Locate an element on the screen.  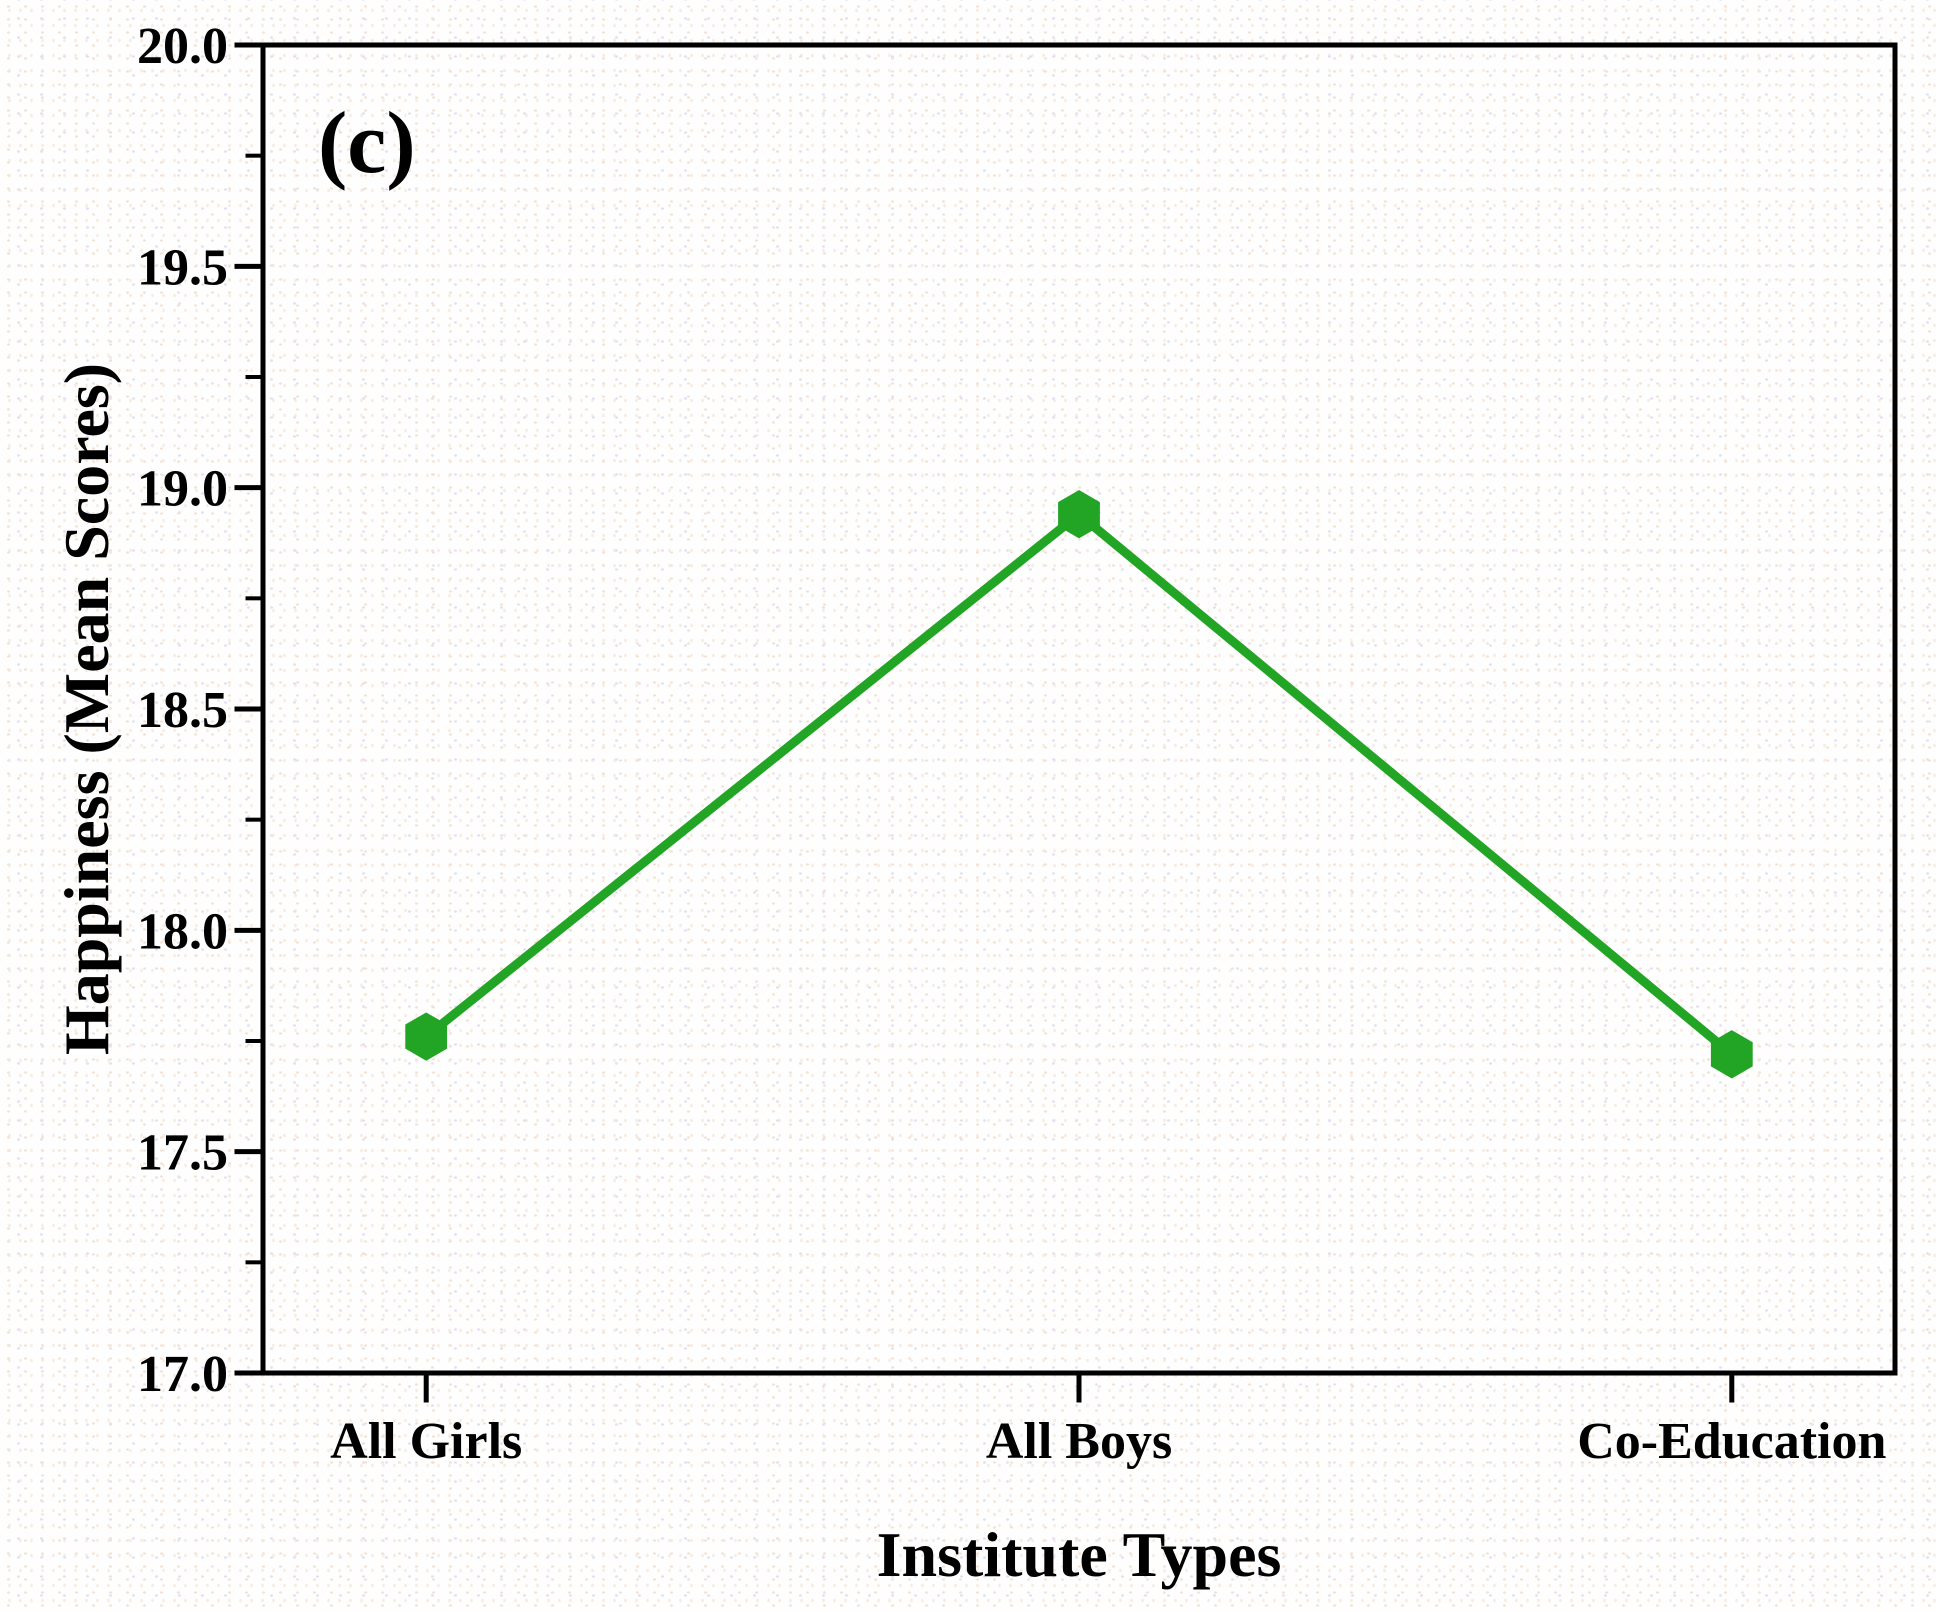
y-axis-title: Happiness (Mean Scores) is located at coordinates (86, 709).